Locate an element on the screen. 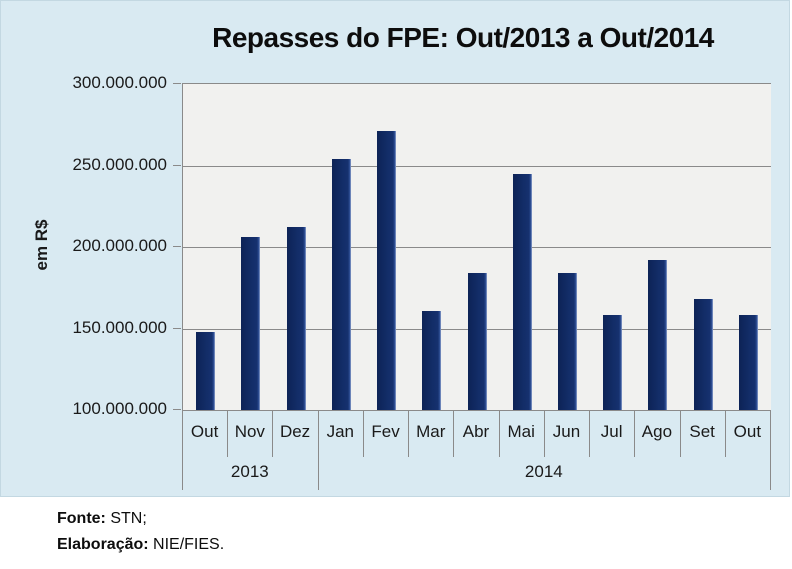  y-tick-label: 200.000.000 is located at coordinates (119, 245).